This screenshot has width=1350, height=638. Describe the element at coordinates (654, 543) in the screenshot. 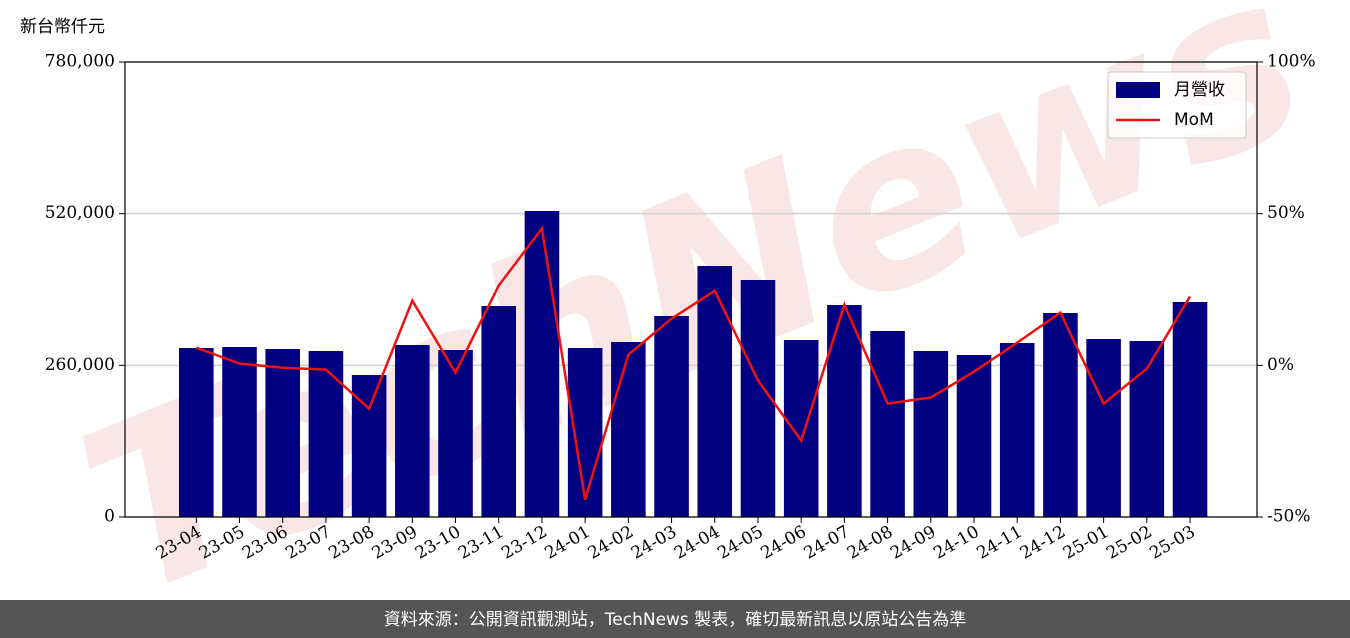

I see `x-tick-label: 24-03` at that location.